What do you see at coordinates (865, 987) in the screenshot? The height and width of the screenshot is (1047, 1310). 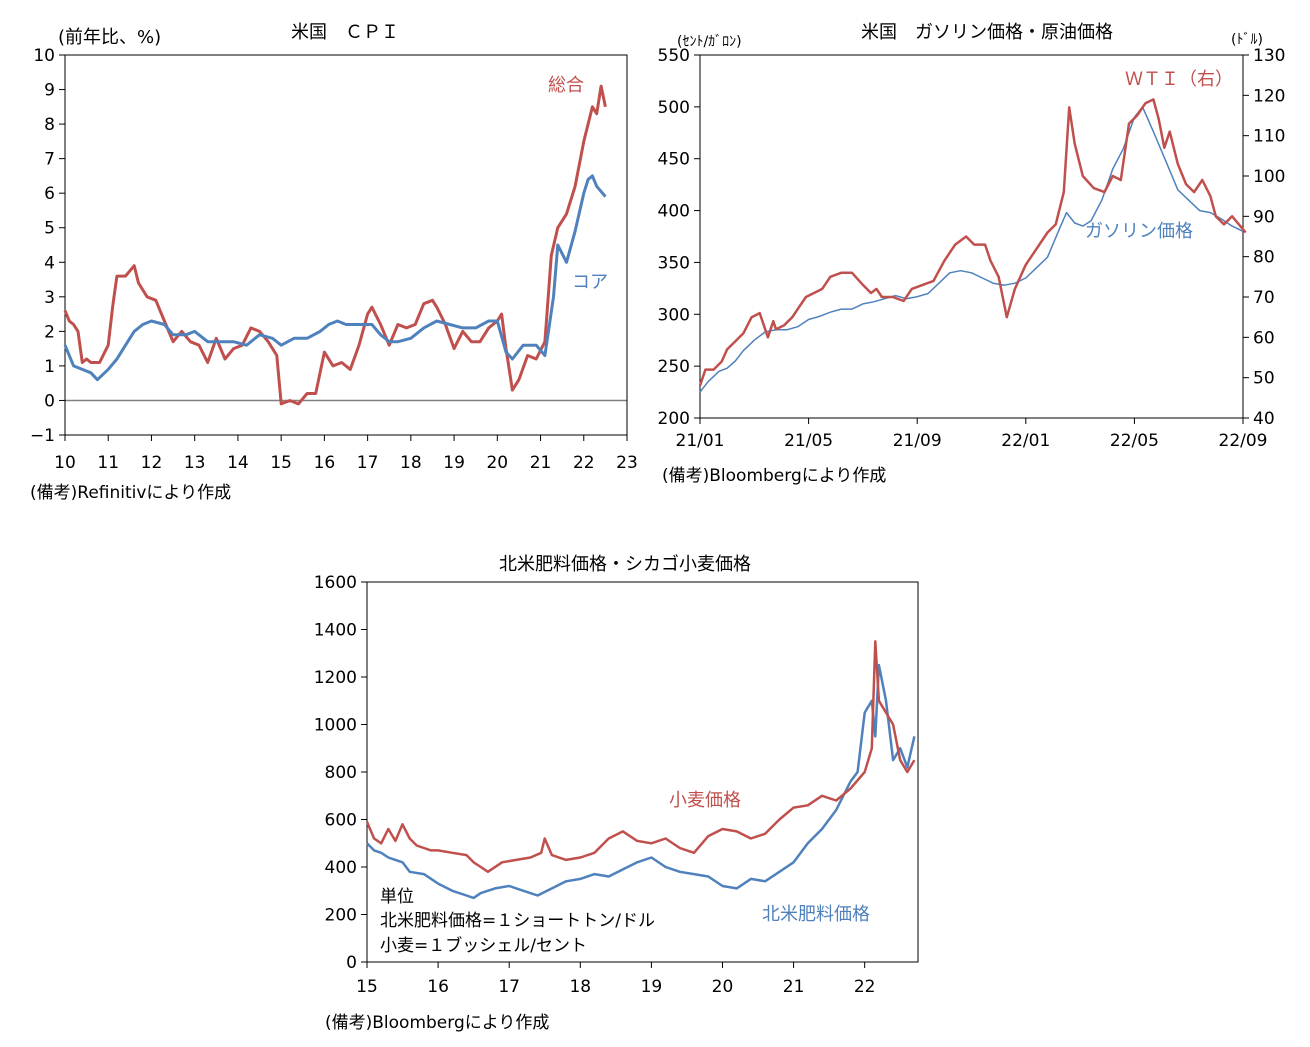 I see `fw-x-tick-label: 22` at bounding box center [865, 987].